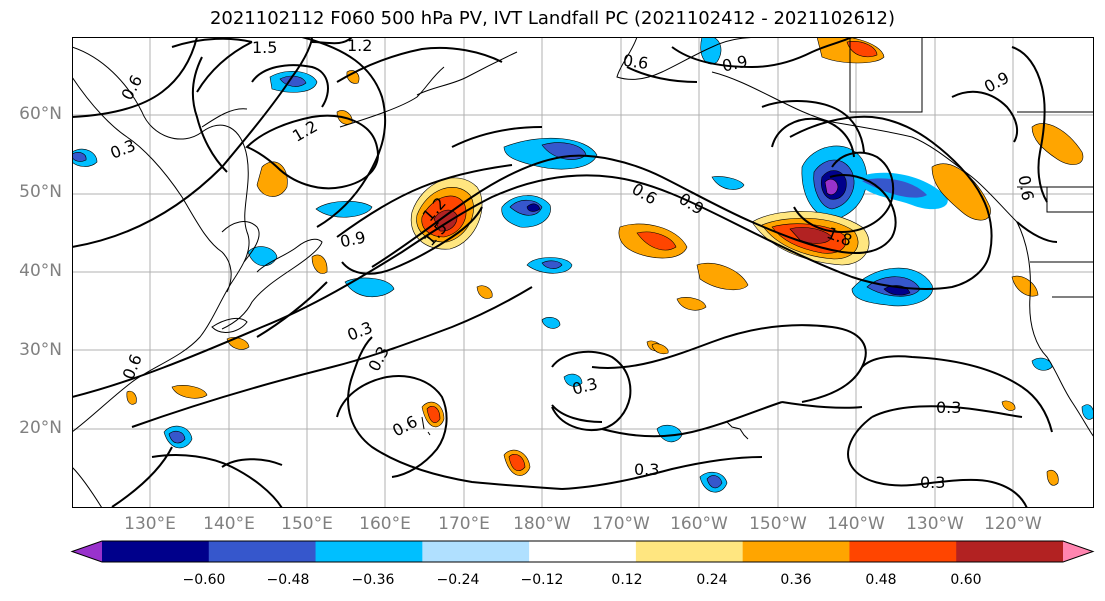 The width and height of the screenshot is (1105, 601). Describe the element at coordinates (856, 524) in the screenshot. I see `lon-label-140w: 140°W` at that location.